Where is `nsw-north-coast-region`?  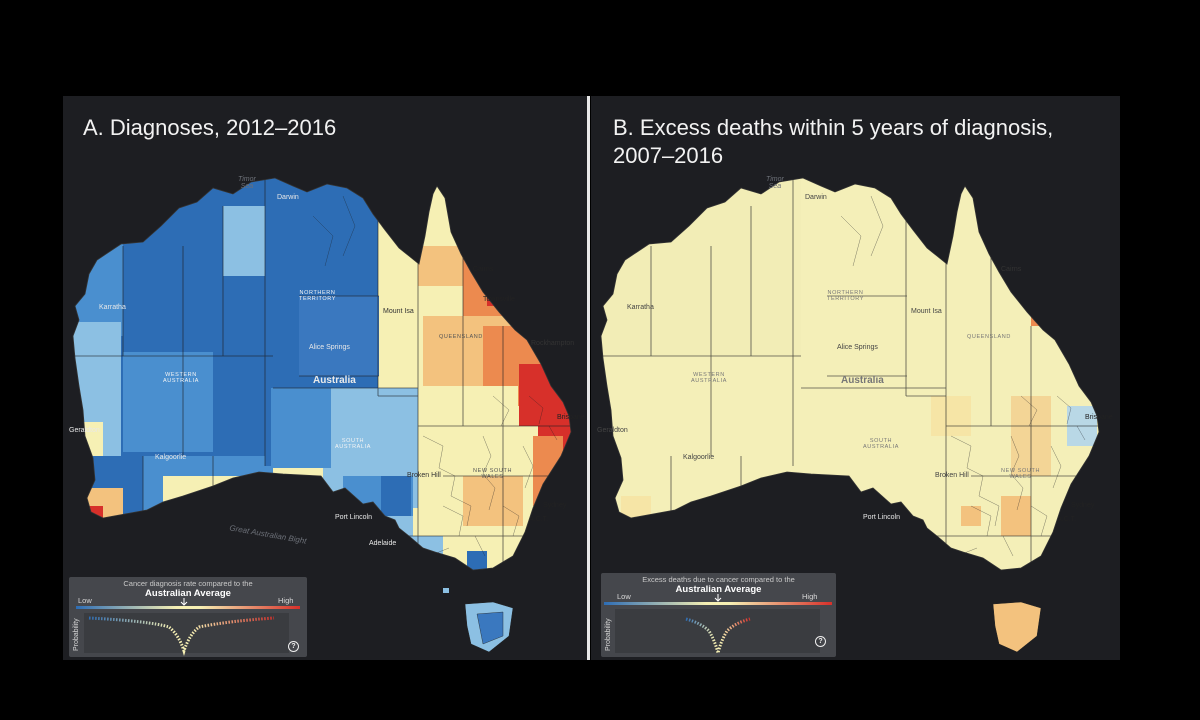
nsw-north-coast-region is located at coordinates (548, 471).